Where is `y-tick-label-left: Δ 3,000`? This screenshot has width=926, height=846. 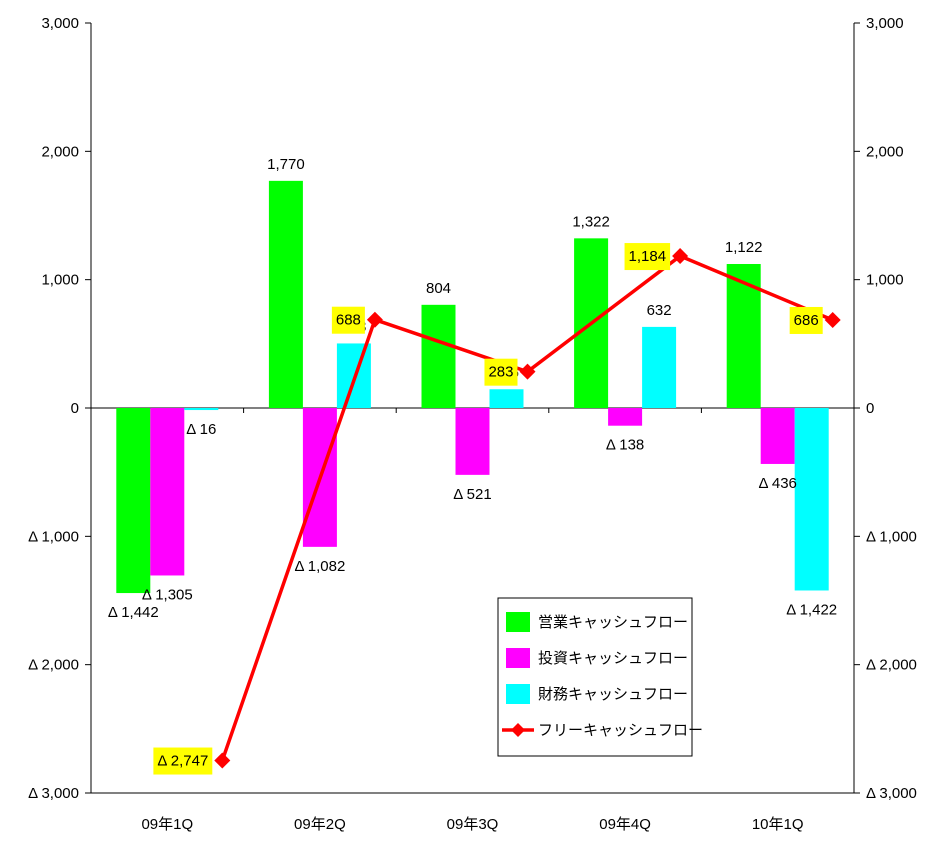 y-tick-label-left: Δ 3,000 is located at coordinates (53, 793).